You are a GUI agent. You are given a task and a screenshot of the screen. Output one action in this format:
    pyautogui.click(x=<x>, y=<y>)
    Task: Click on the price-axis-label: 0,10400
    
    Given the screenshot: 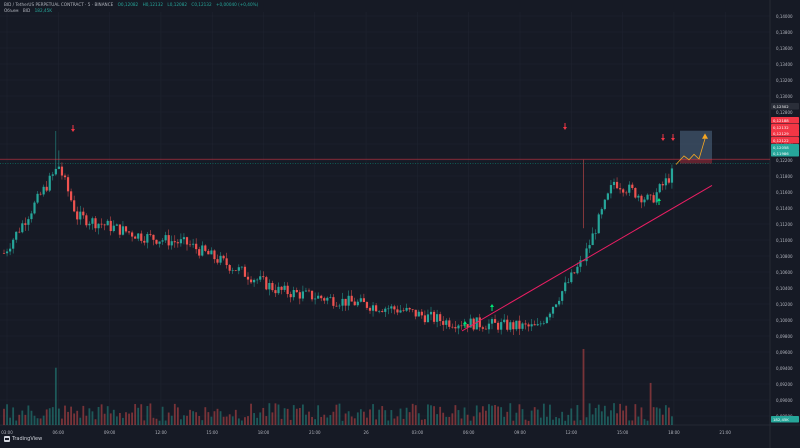 What is the action you would take?
    pyautogui.click(x=784, y=288)
    